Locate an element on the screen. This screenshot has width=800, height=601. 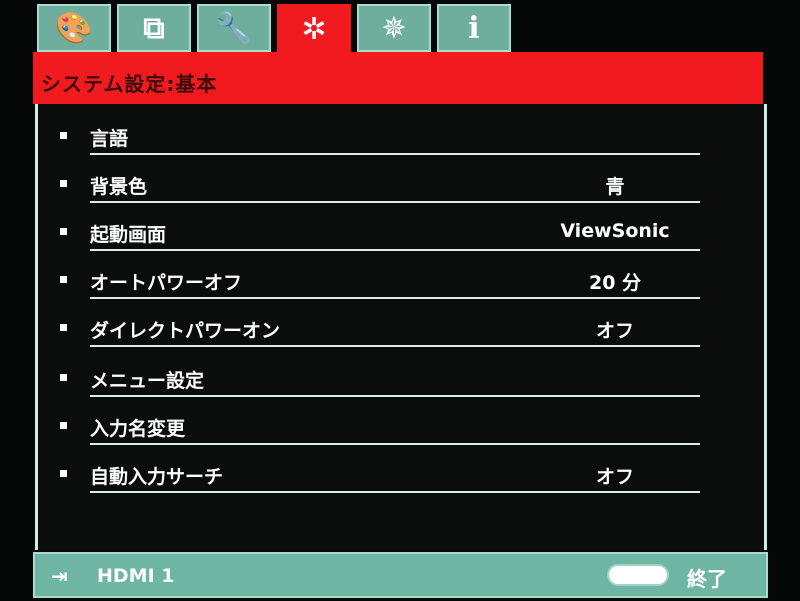
info-icon: i is located at coordinates (474, 28).